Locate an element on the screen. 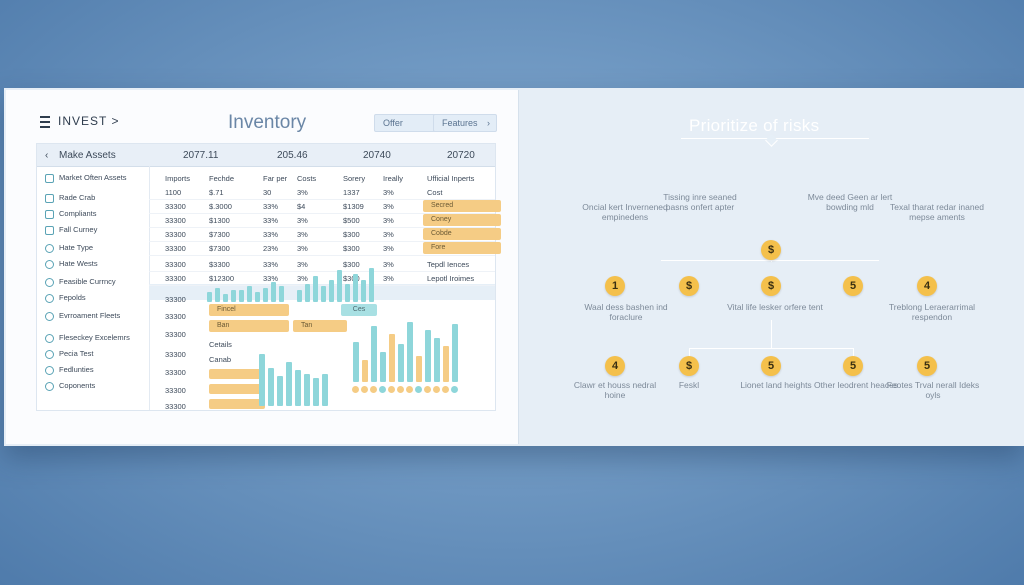  sidebar-item: Coponents is located at coordinates (95, 388).